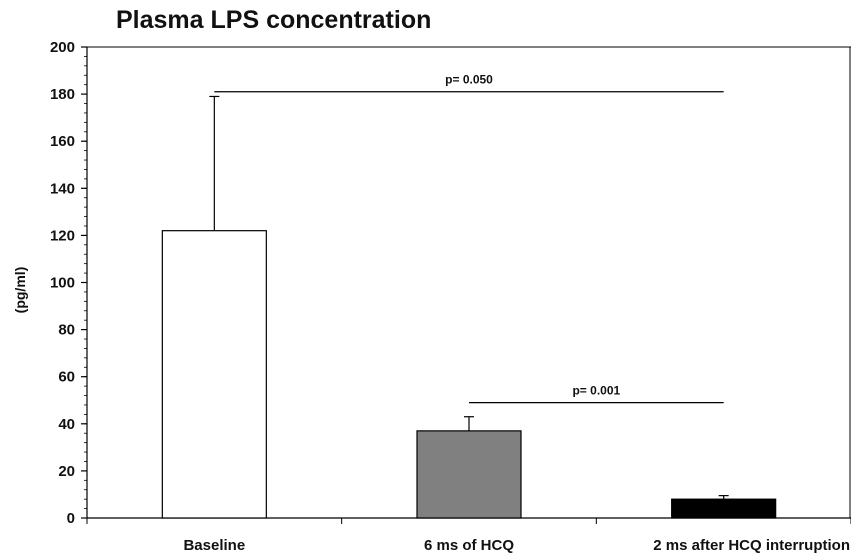 This screenshot has height=557, width=851. What do you see at coordinates (66, 471) in the screenshot?
I see `y-tick-label: 20` at bounding box center [66, 471].